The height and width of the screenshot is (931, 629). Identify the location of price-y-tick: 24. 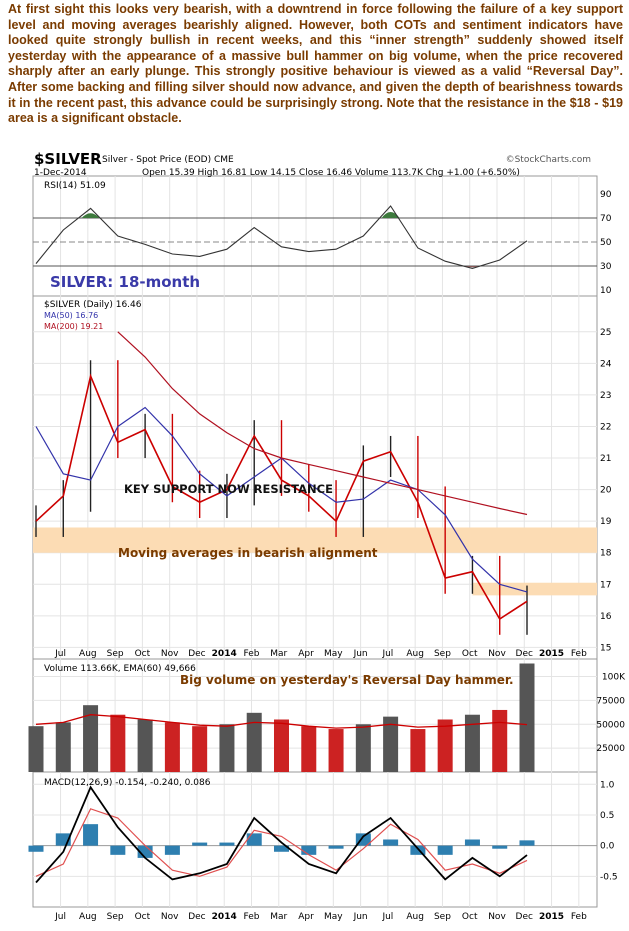
(606, 364).